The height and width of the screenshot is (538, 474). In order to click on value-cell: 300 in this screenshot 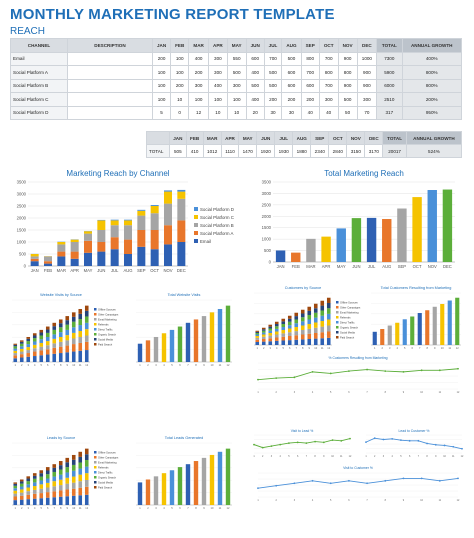, I will do `click(217, 72)`.